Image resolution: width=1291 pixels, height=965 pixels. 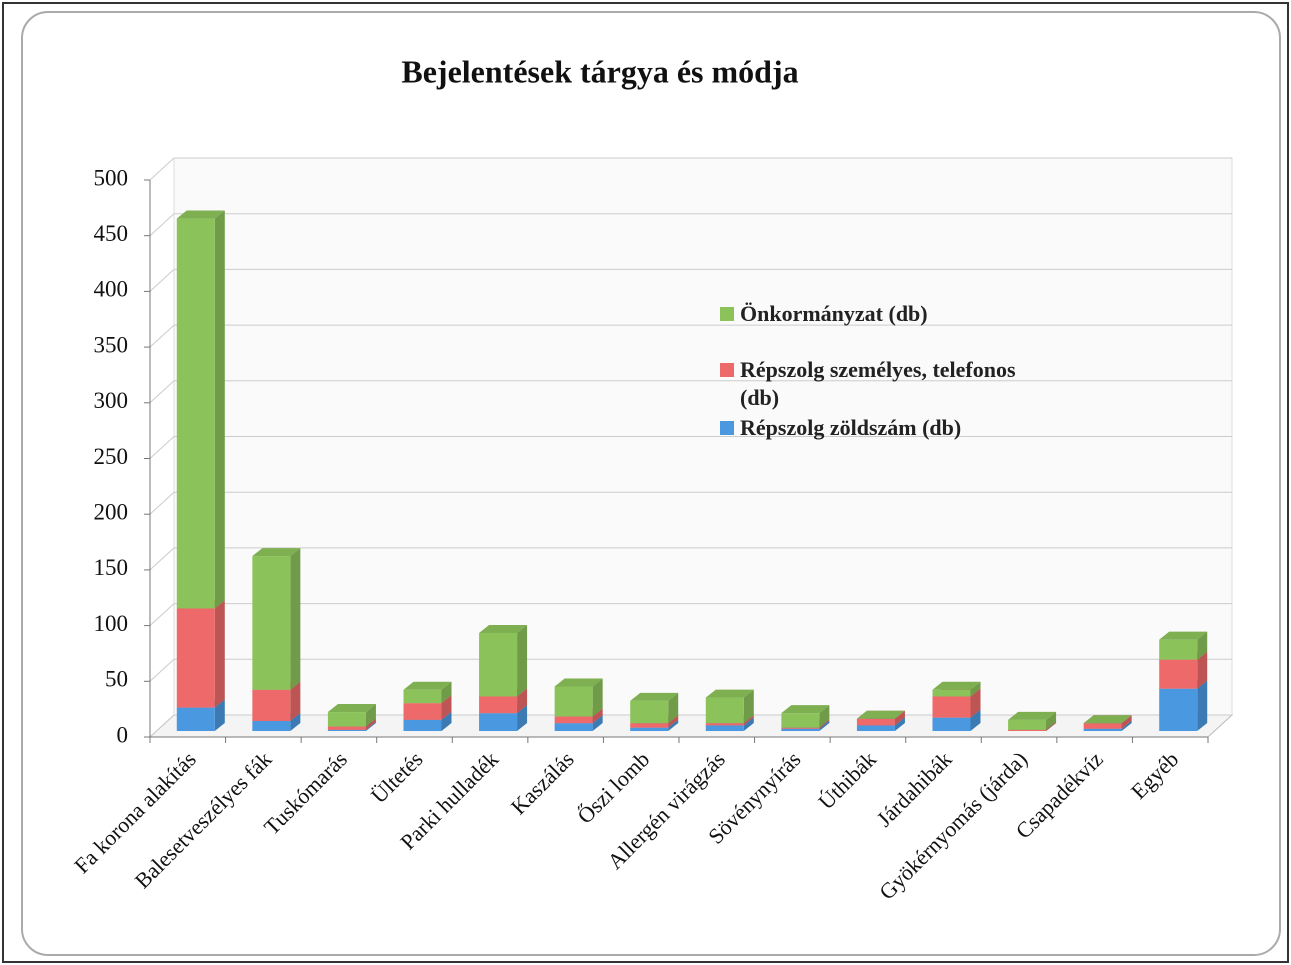 I want to click on legend-item: Répszolg személyes, telefonos (db), so click(x=870, y=384).